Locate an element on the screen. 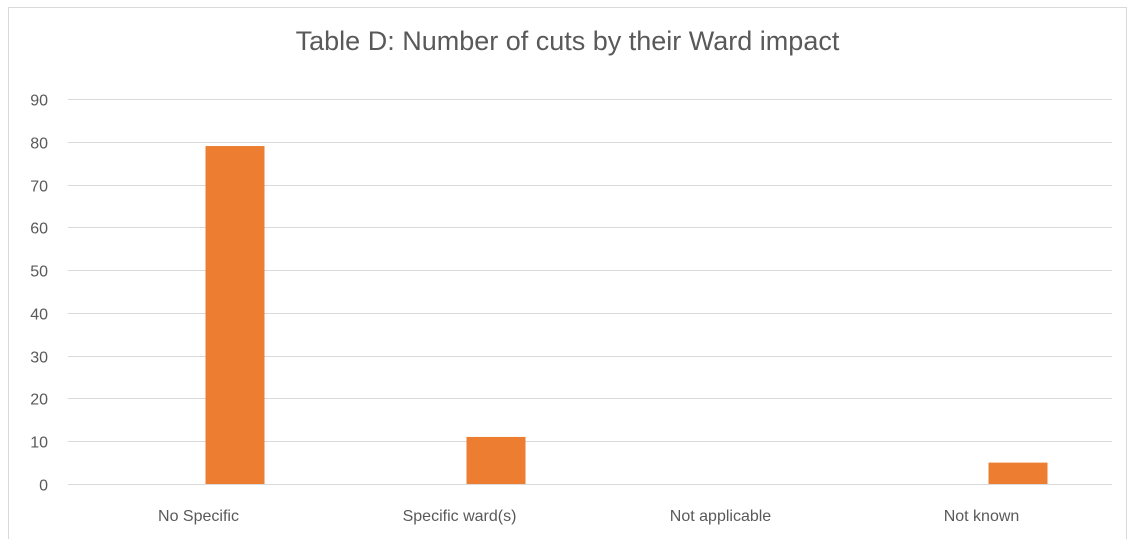 This screenshot has width=1135, height=539. y-tick-label: 10 is located at coordinates (39, 443).